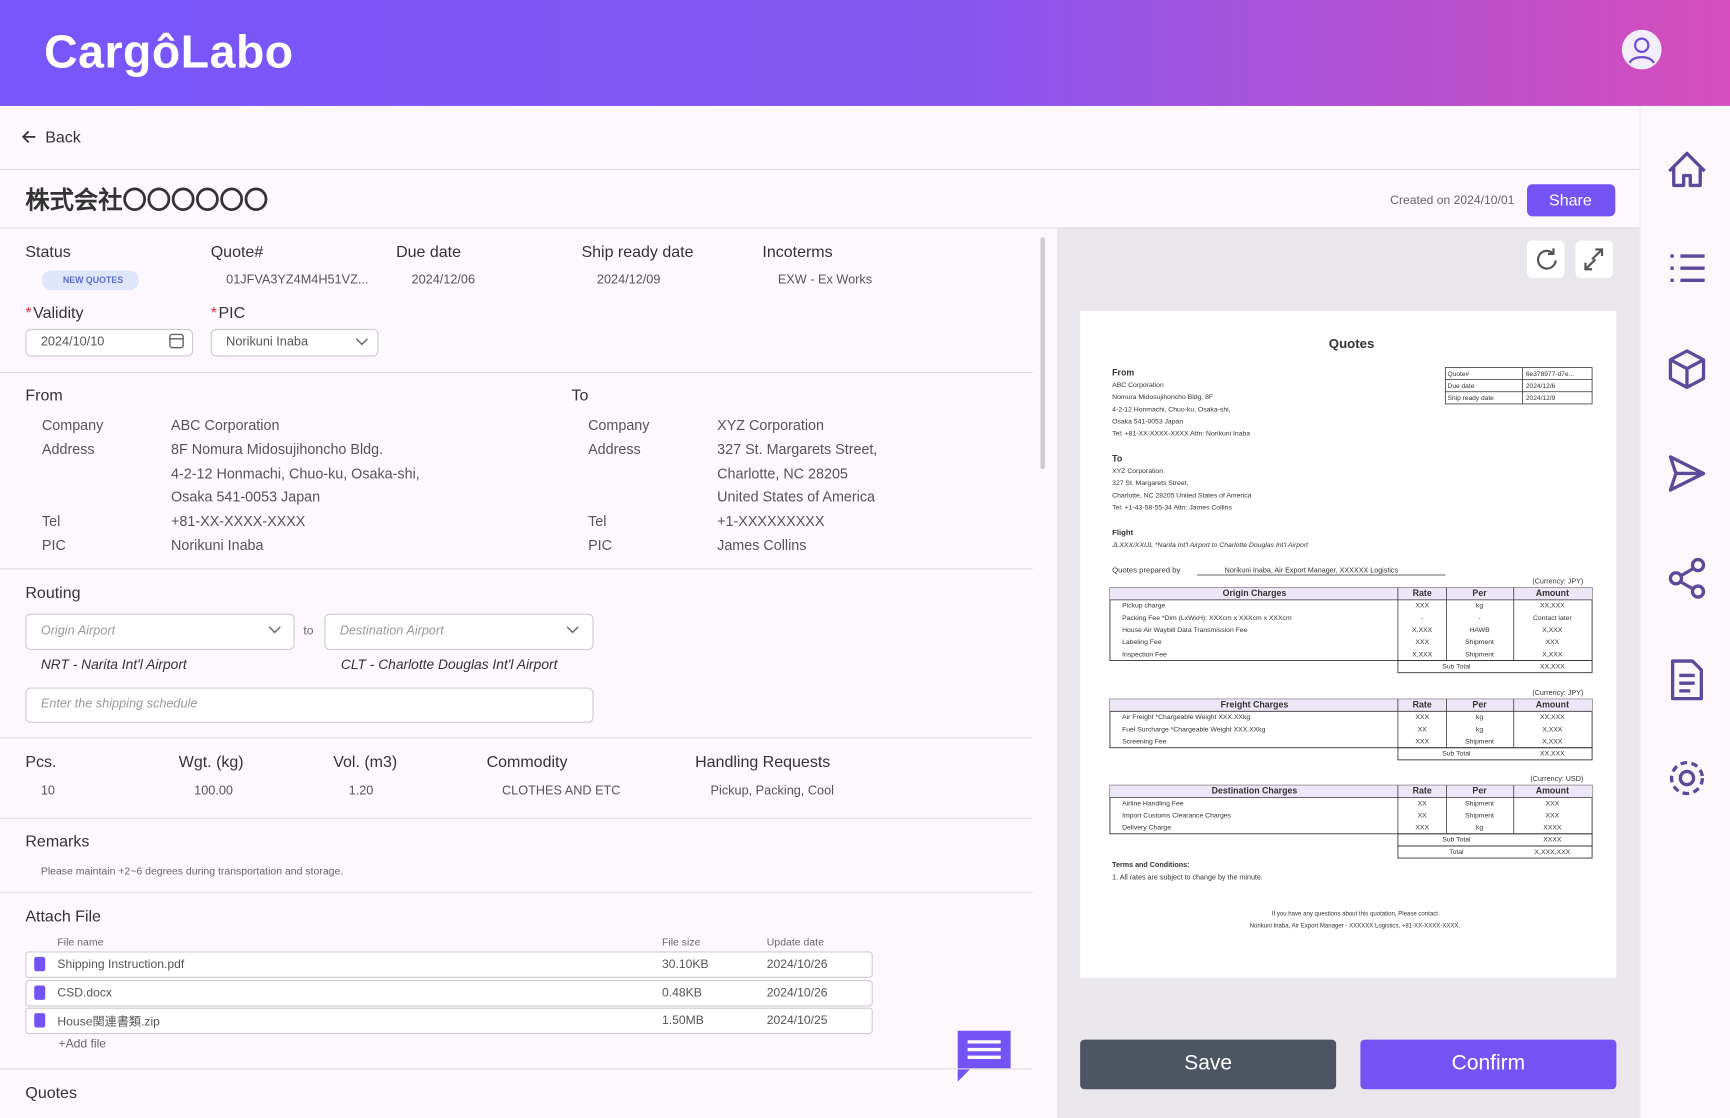  I want to click on preview-text: Labeling Fee, so click(1142, 642).